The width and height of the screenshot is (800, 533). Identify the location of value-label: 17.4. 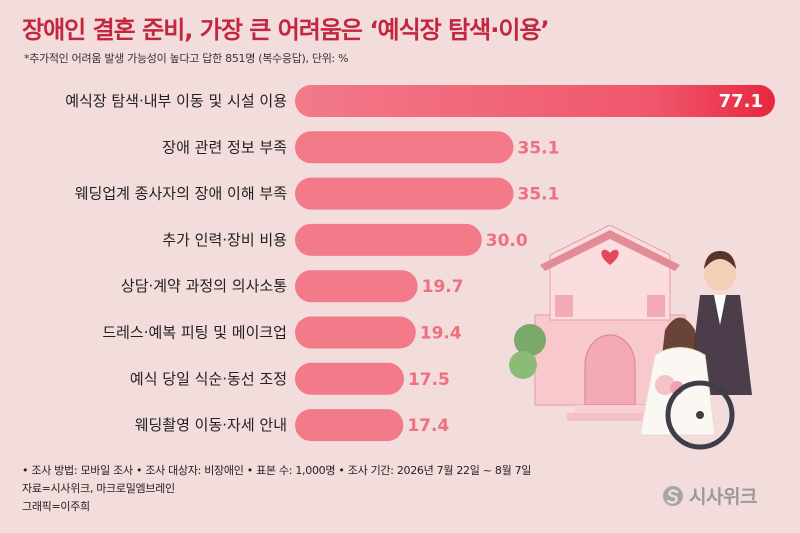
(428, 426).